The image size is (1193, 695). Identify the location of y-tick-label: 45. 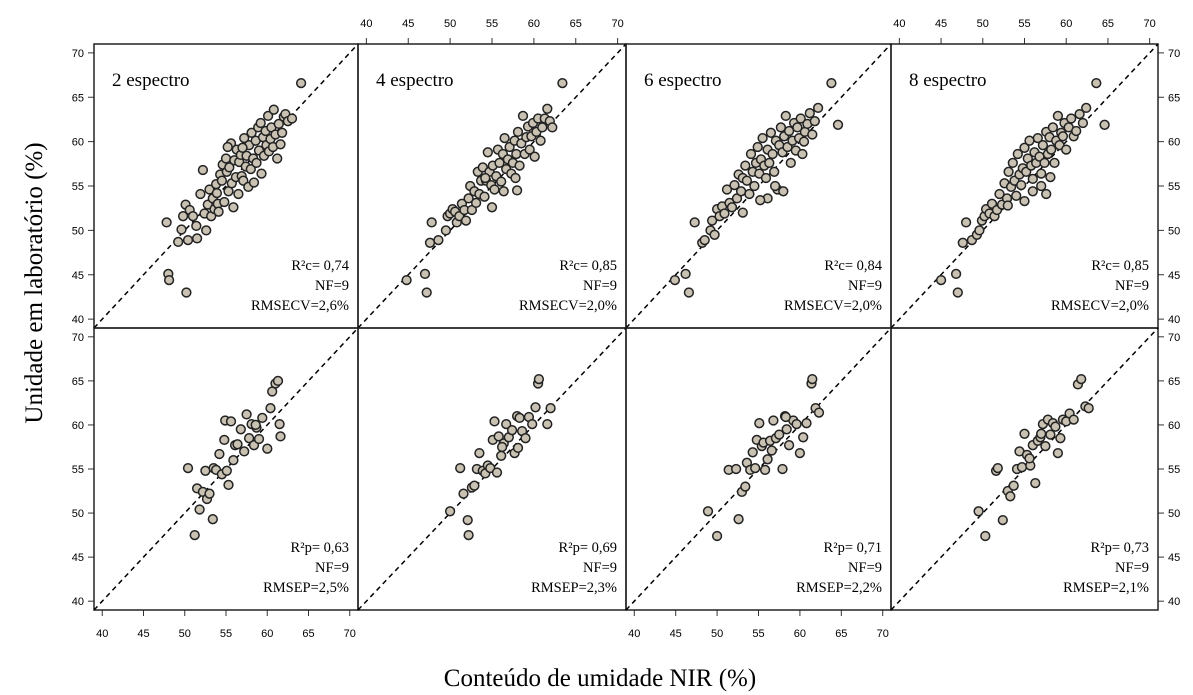
(1174, 558).